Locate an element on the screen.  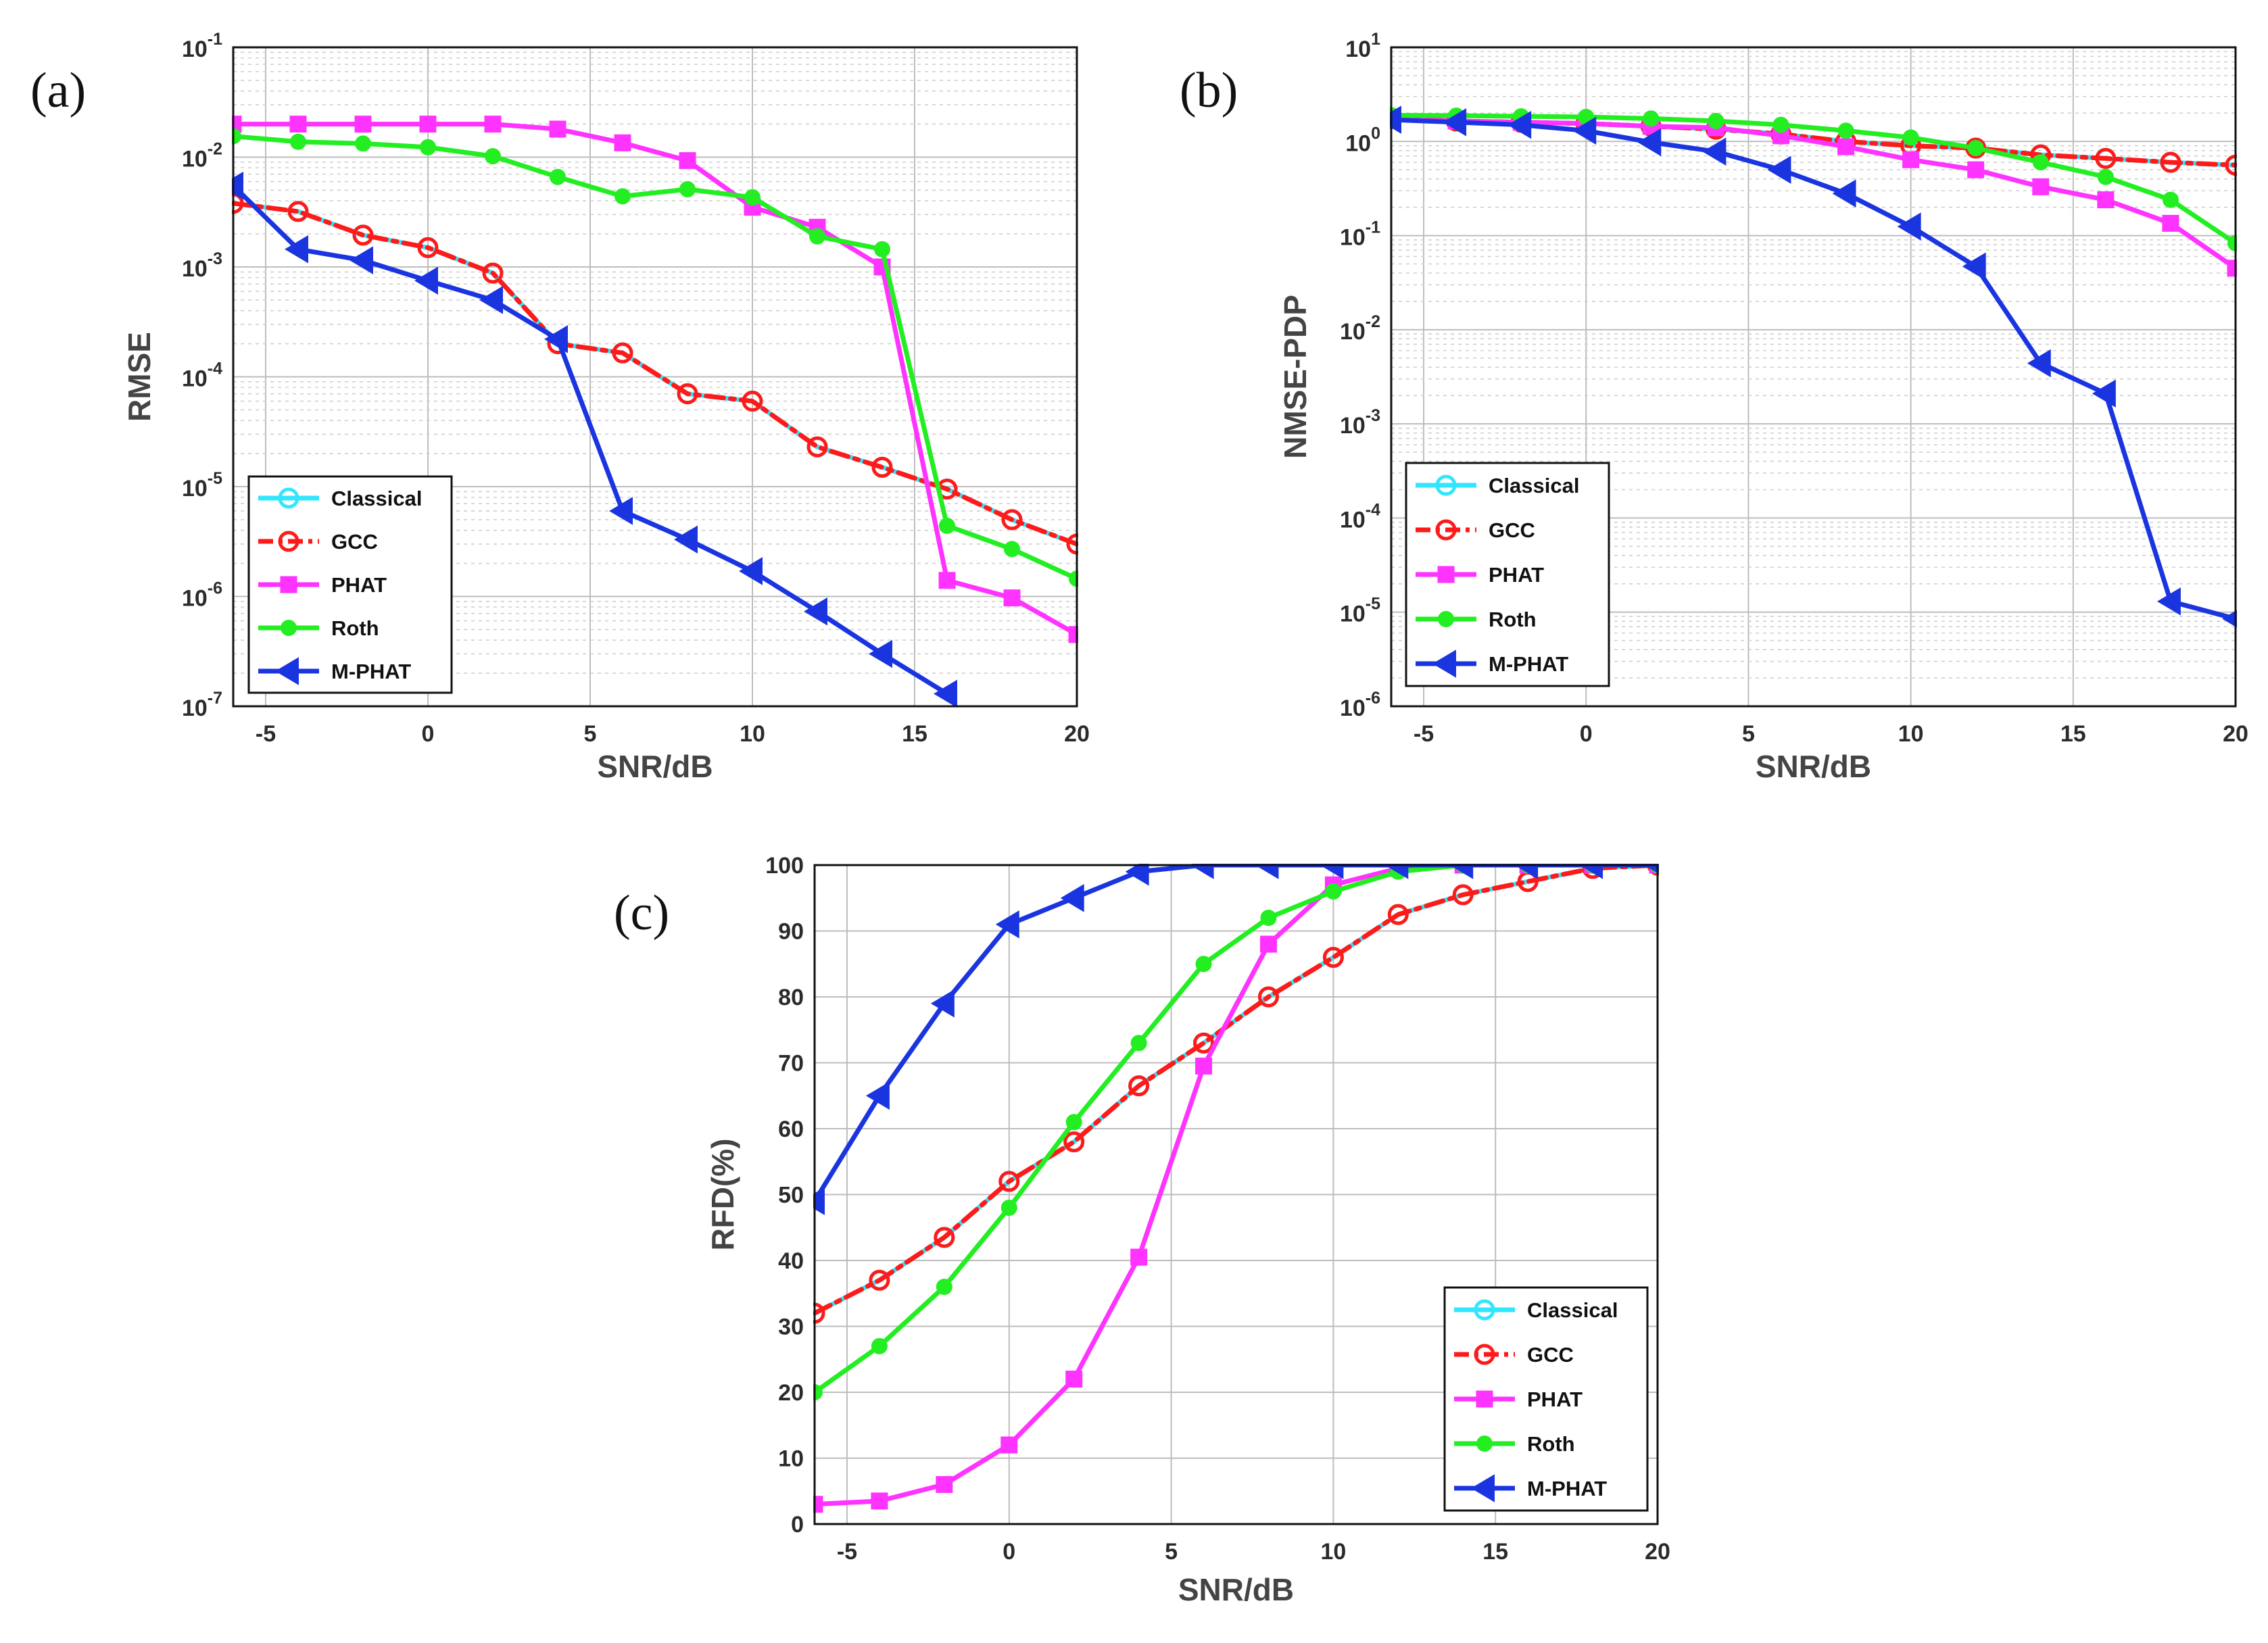
panel-label-b: (b) is located at coordinates (1209, 90).